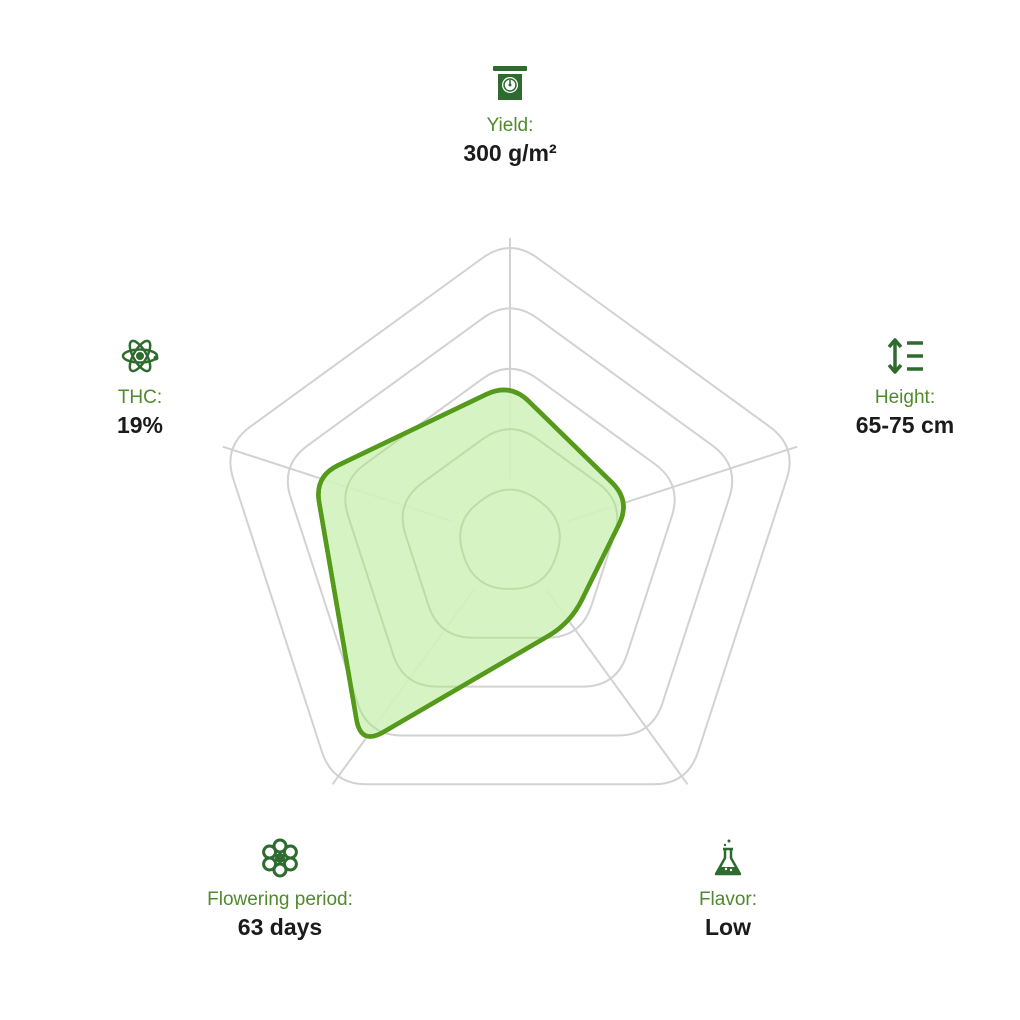 This screenshot has width=1020, height=1020. I want to click on axis-height: Height: 65-75 cm, so click(897, 388).